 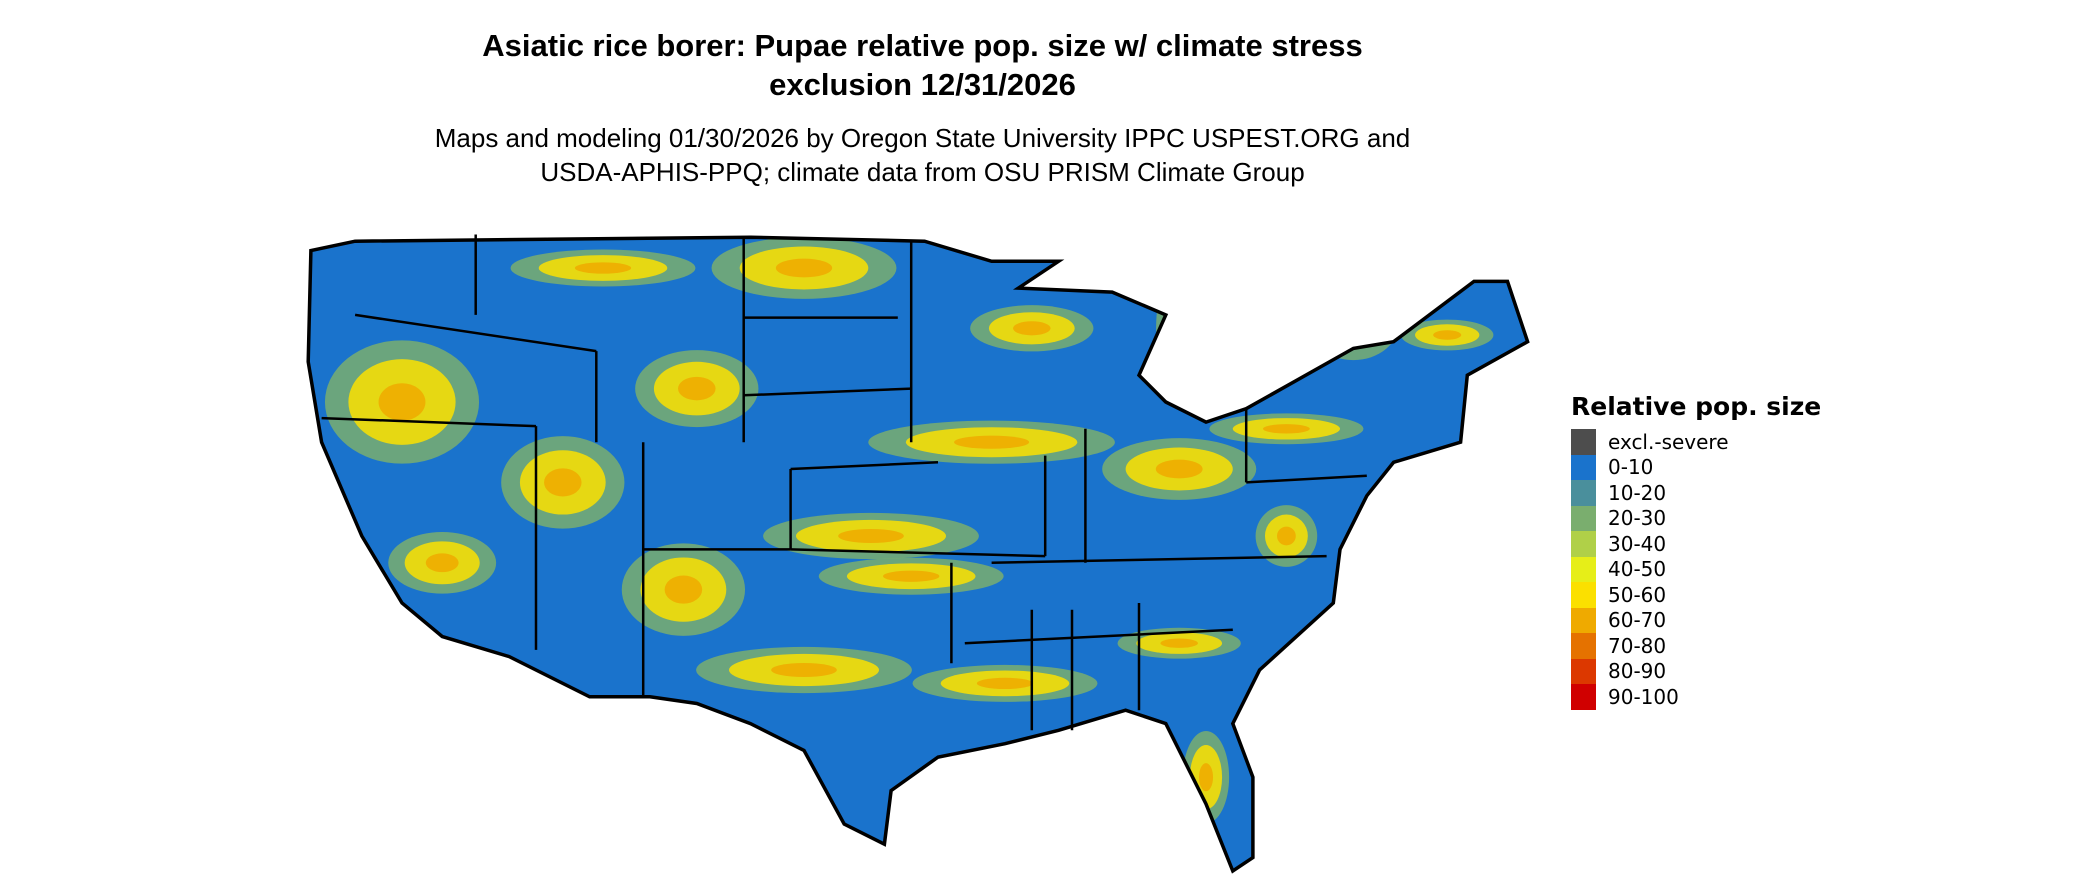 I want to click on legend-label: 20-30, so click(x=1637, y=518).